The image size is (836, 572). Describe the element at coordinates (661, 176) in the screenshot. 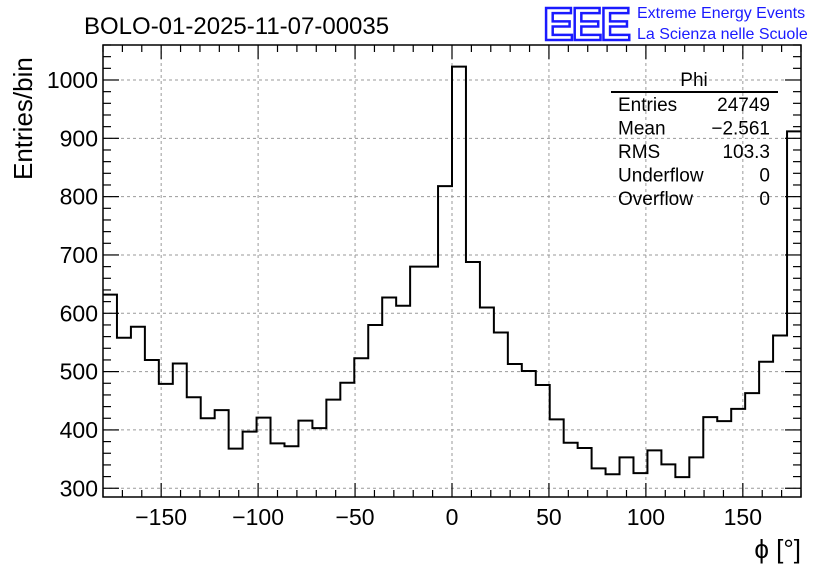

I see `stats-label-underflow: Underflow` at that location.